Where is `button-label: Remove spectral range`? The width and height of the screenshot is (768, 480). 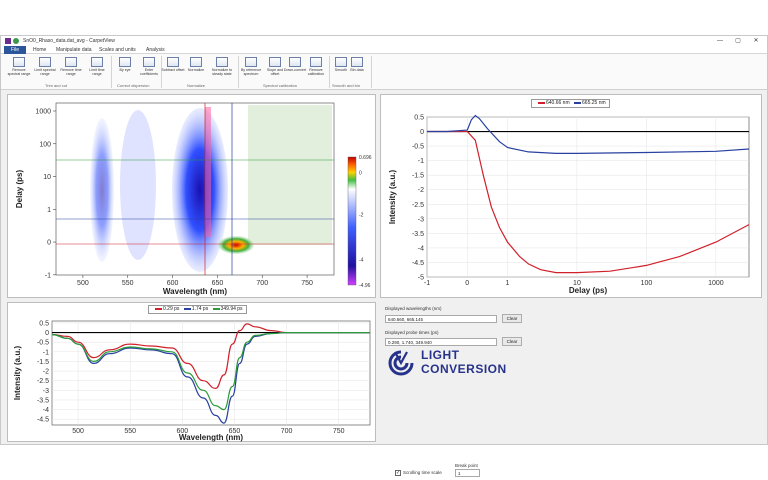 button-label: Remove spectral range is located at coordinates (19, 72).